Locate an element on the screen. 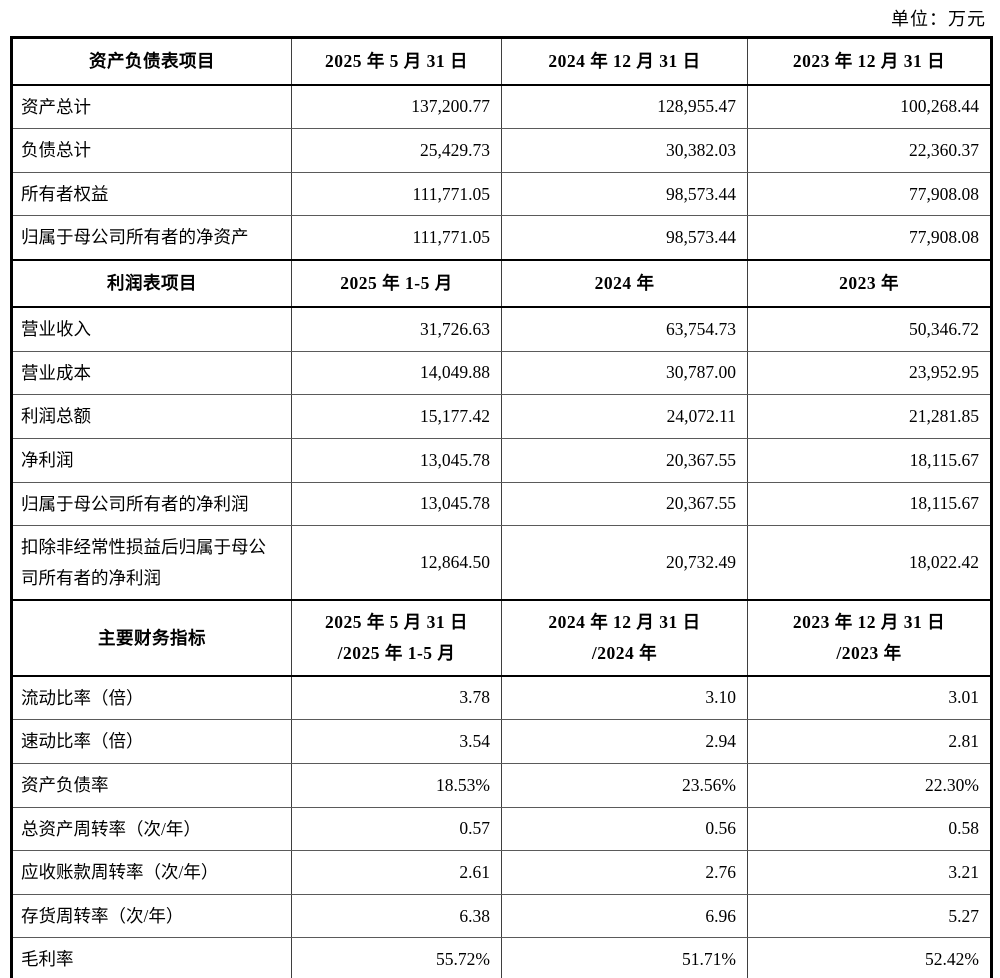  row-value: 20,732.49 is located at coordinates (624, 563).